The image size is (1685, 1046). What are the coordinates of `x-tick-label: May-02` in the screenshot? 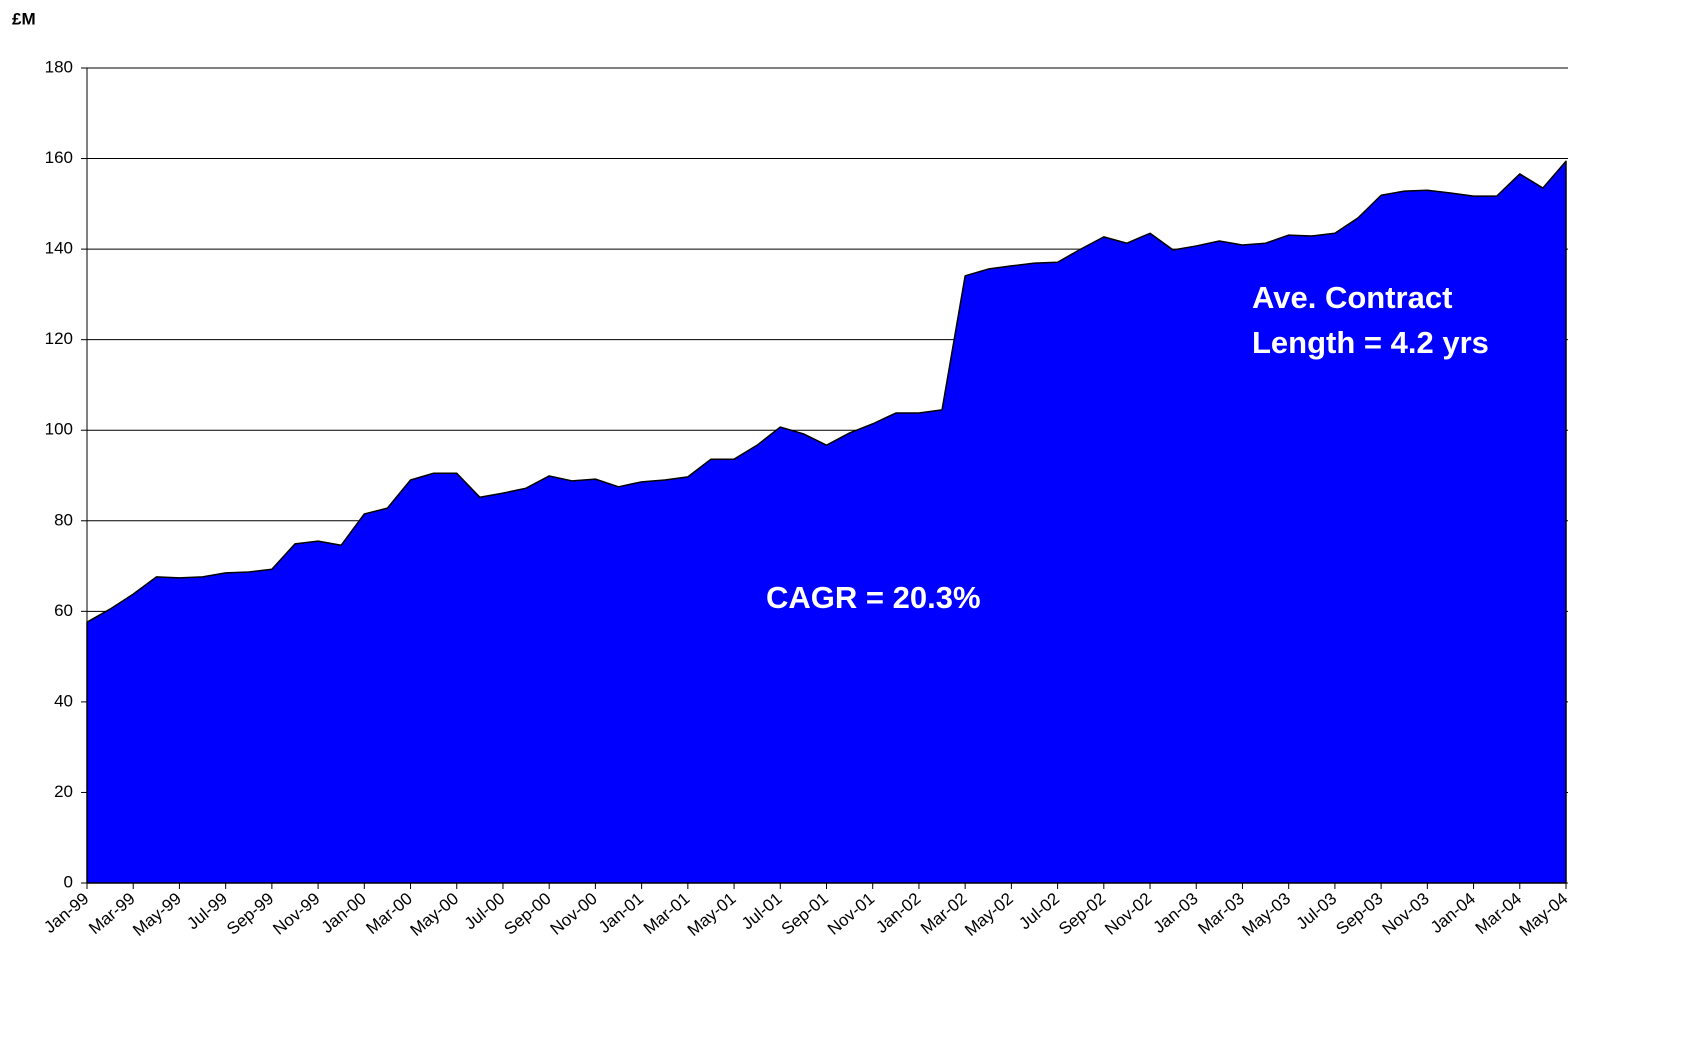 It's located at (989, 914).